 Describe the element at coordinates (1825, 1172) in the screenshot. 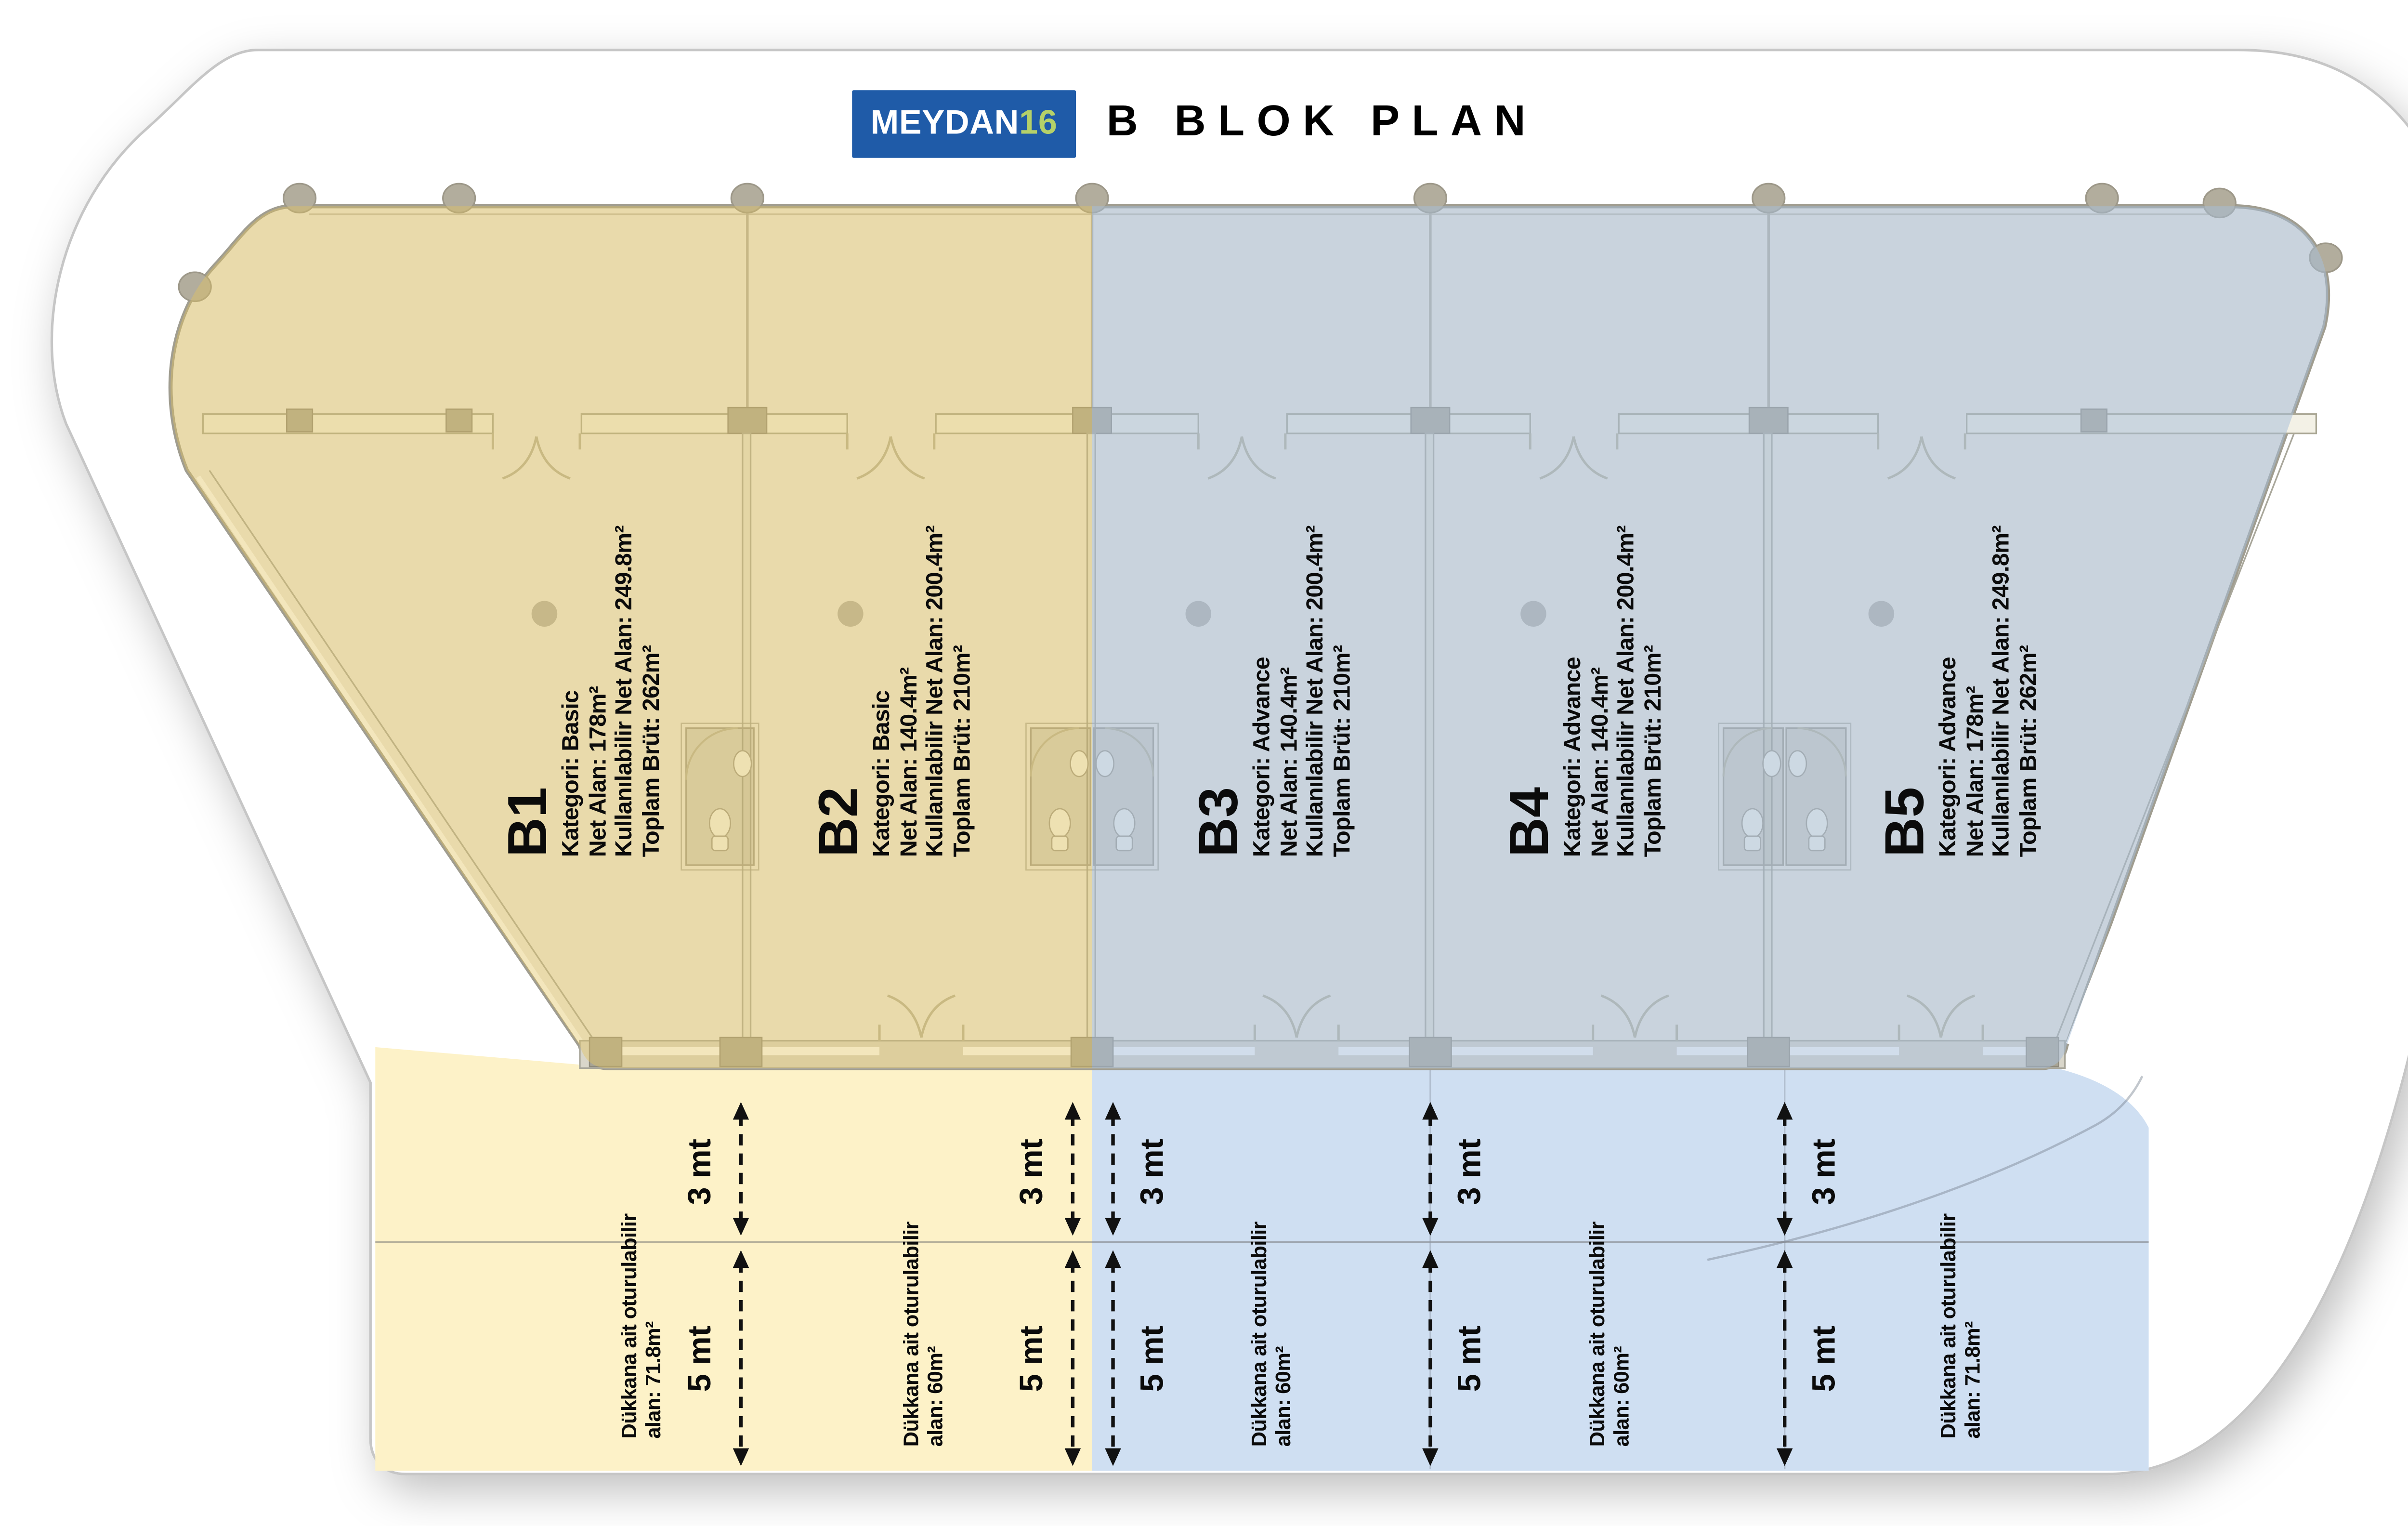

I see `dim-3mt-b4b5: 3 mt` at that location.